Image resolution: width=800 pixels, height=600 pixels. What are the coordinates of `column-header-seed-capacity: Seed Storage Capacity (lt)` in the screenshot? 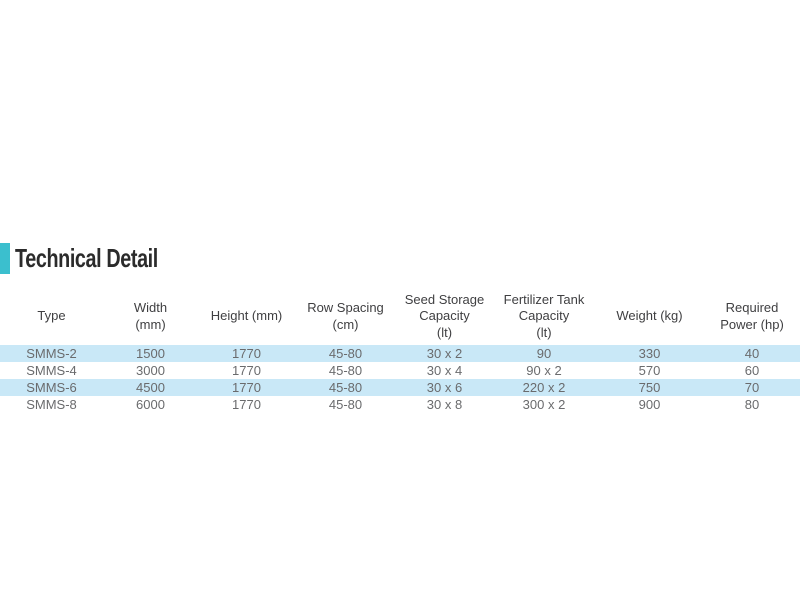 It's located at (444, 316).